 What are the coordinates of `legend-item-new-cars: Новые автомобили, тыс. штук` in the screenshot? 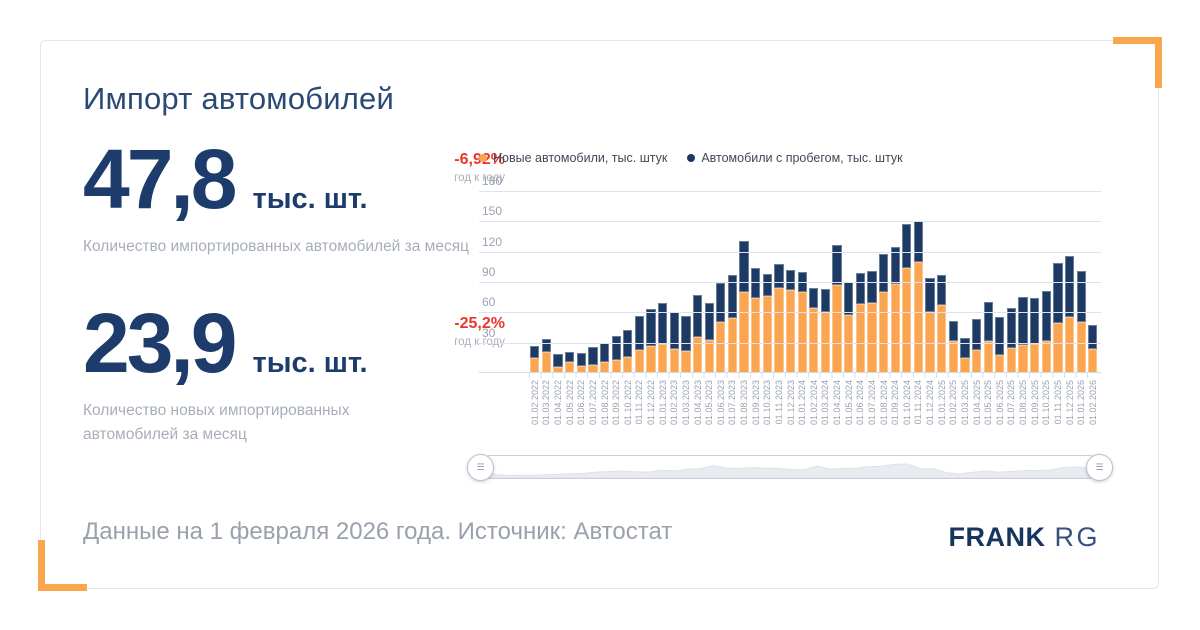 It's located at (573, 158).